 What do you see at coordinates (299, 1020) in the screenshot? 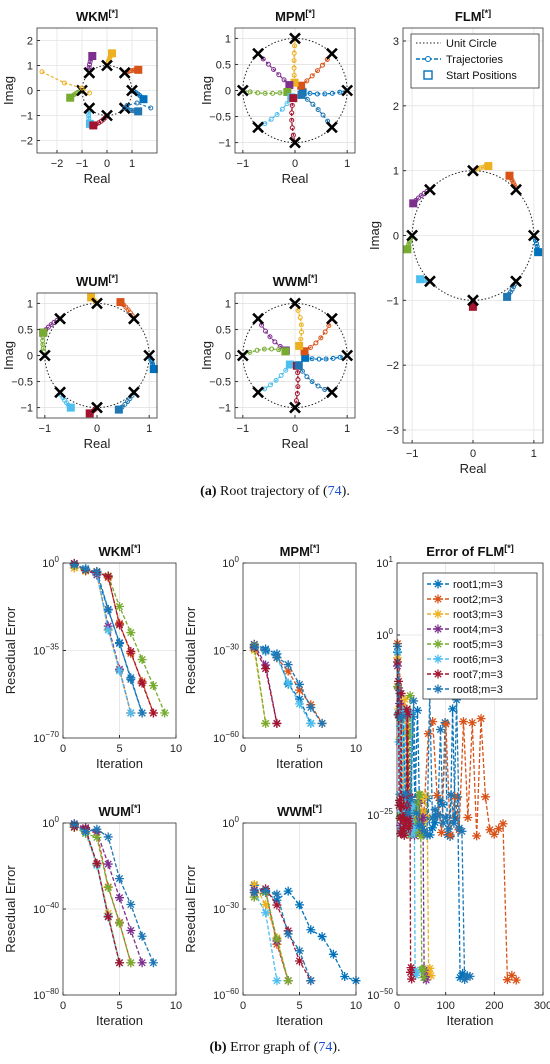
I see `x-axis-label: Iteration` at bounding box center [299, 1020].